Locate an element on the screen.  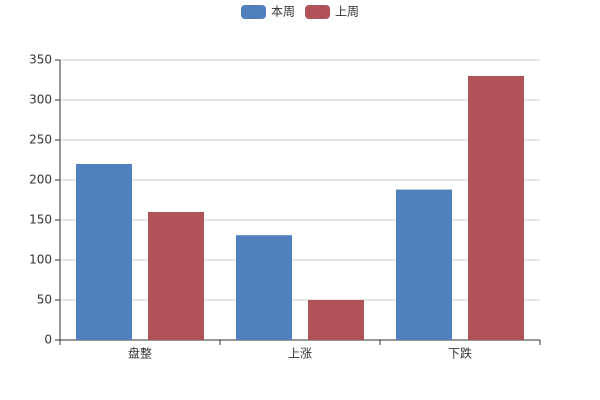
x-tick-label: 上涨 is located at coordinates (300, 353).